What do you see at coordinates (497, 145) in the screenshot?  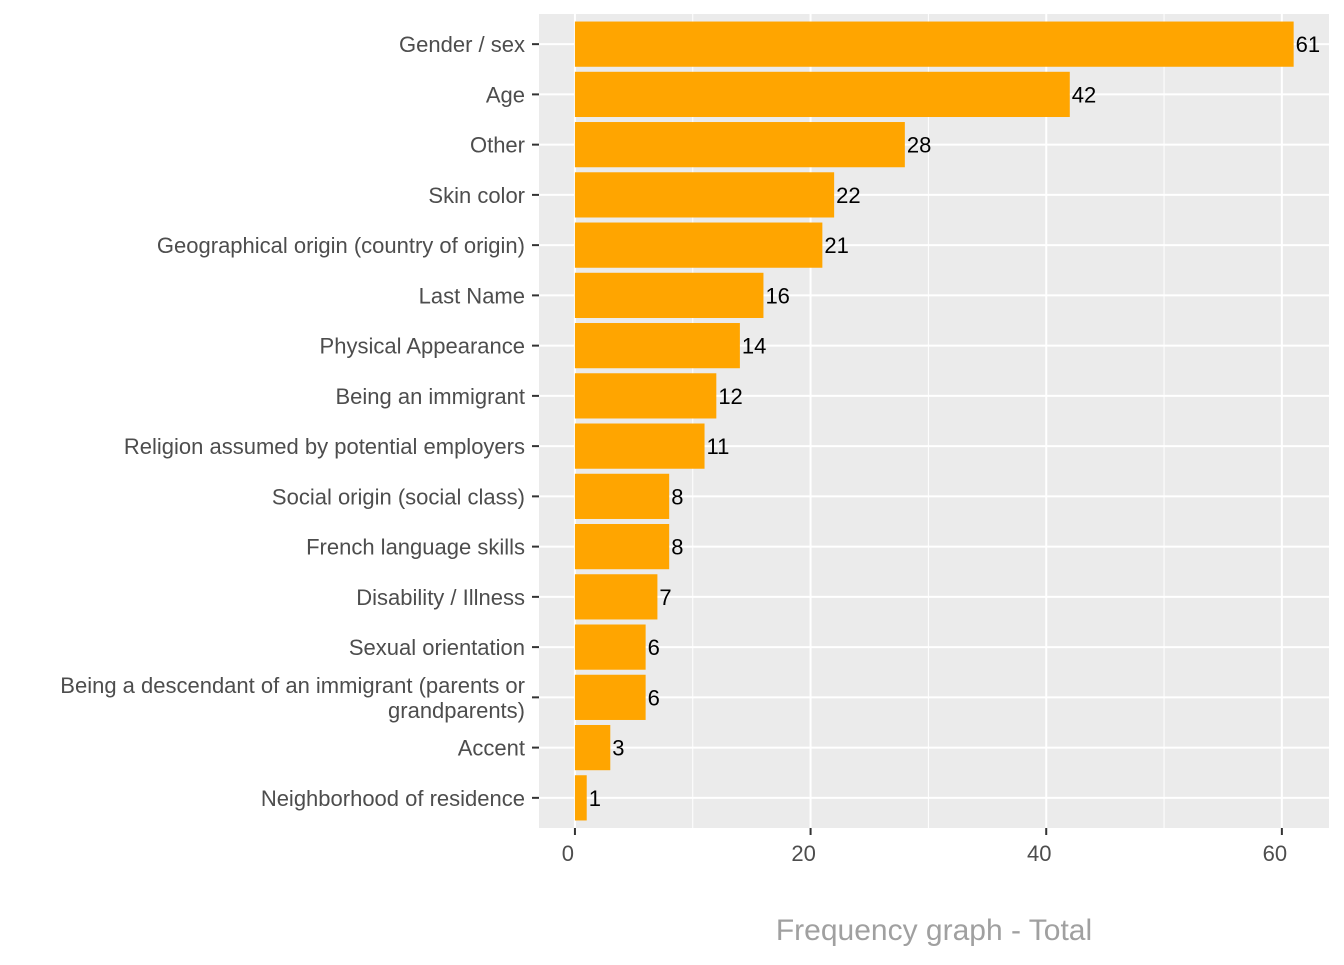 I see `y-axis-label: Other` at bounding box center [497, 145].